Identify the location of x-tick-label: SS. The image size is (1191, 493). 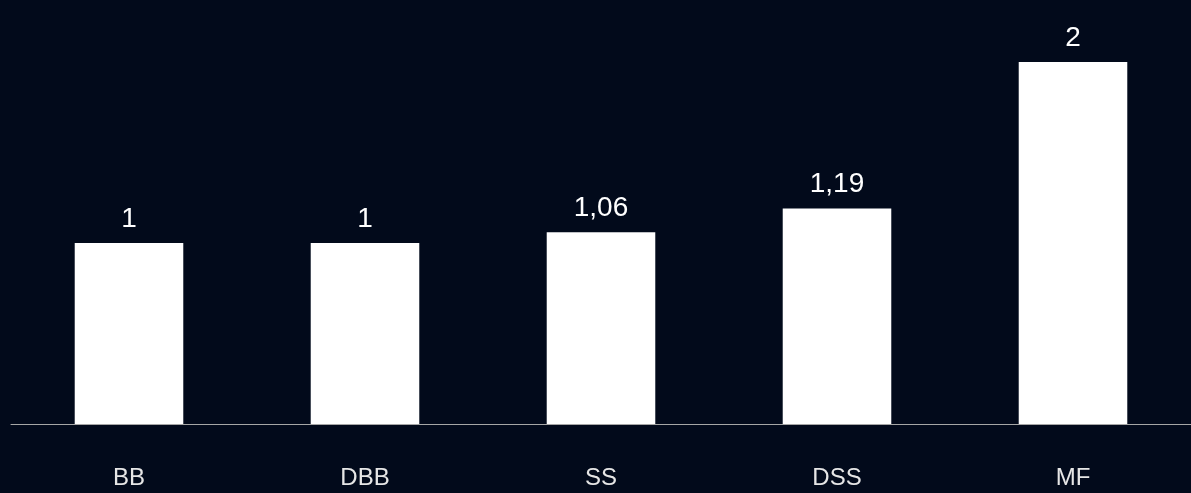
(601, 476).